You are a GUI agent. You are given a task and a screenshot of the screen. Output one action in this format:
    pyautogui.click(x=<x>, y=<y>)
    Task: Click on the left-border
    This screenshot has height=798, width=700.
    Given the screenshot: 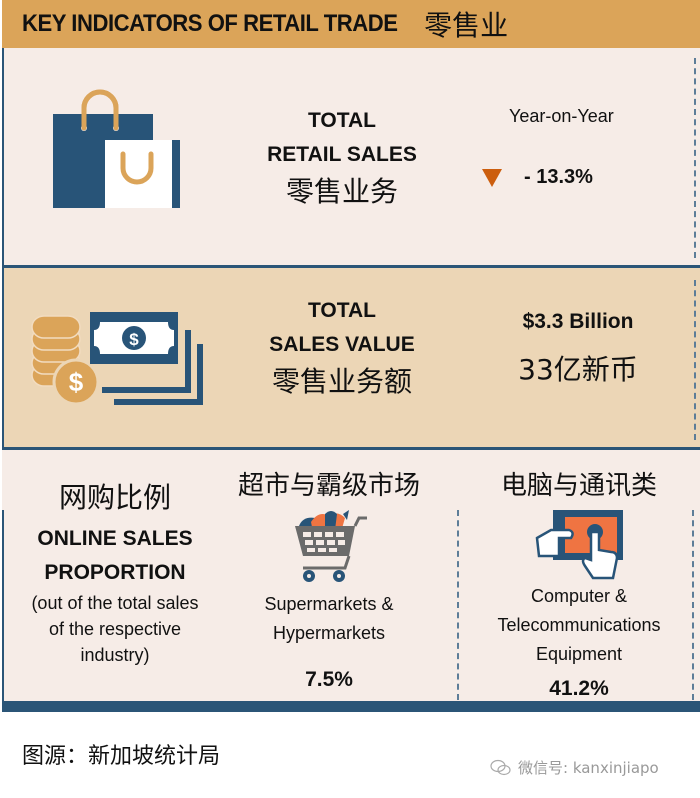 What is the action you would take?
    pyautogui.click(x=3, y=611)
    